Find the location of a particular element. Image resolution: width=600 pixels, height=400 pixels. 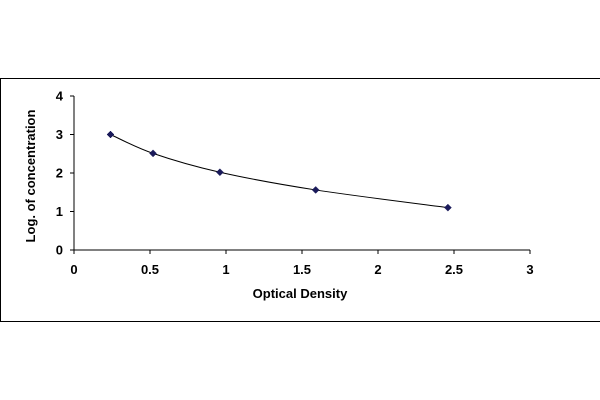

x-tick-label: 3 is located at coordinates (529, 269).